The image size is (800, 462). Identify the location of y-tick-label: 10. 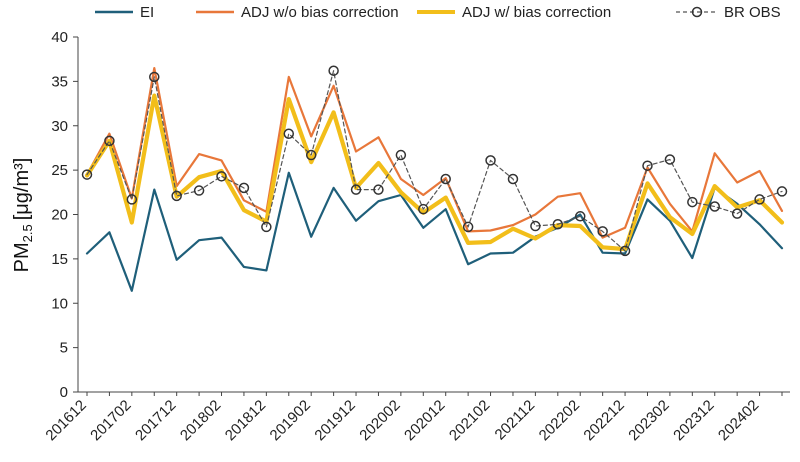
(59, 303).